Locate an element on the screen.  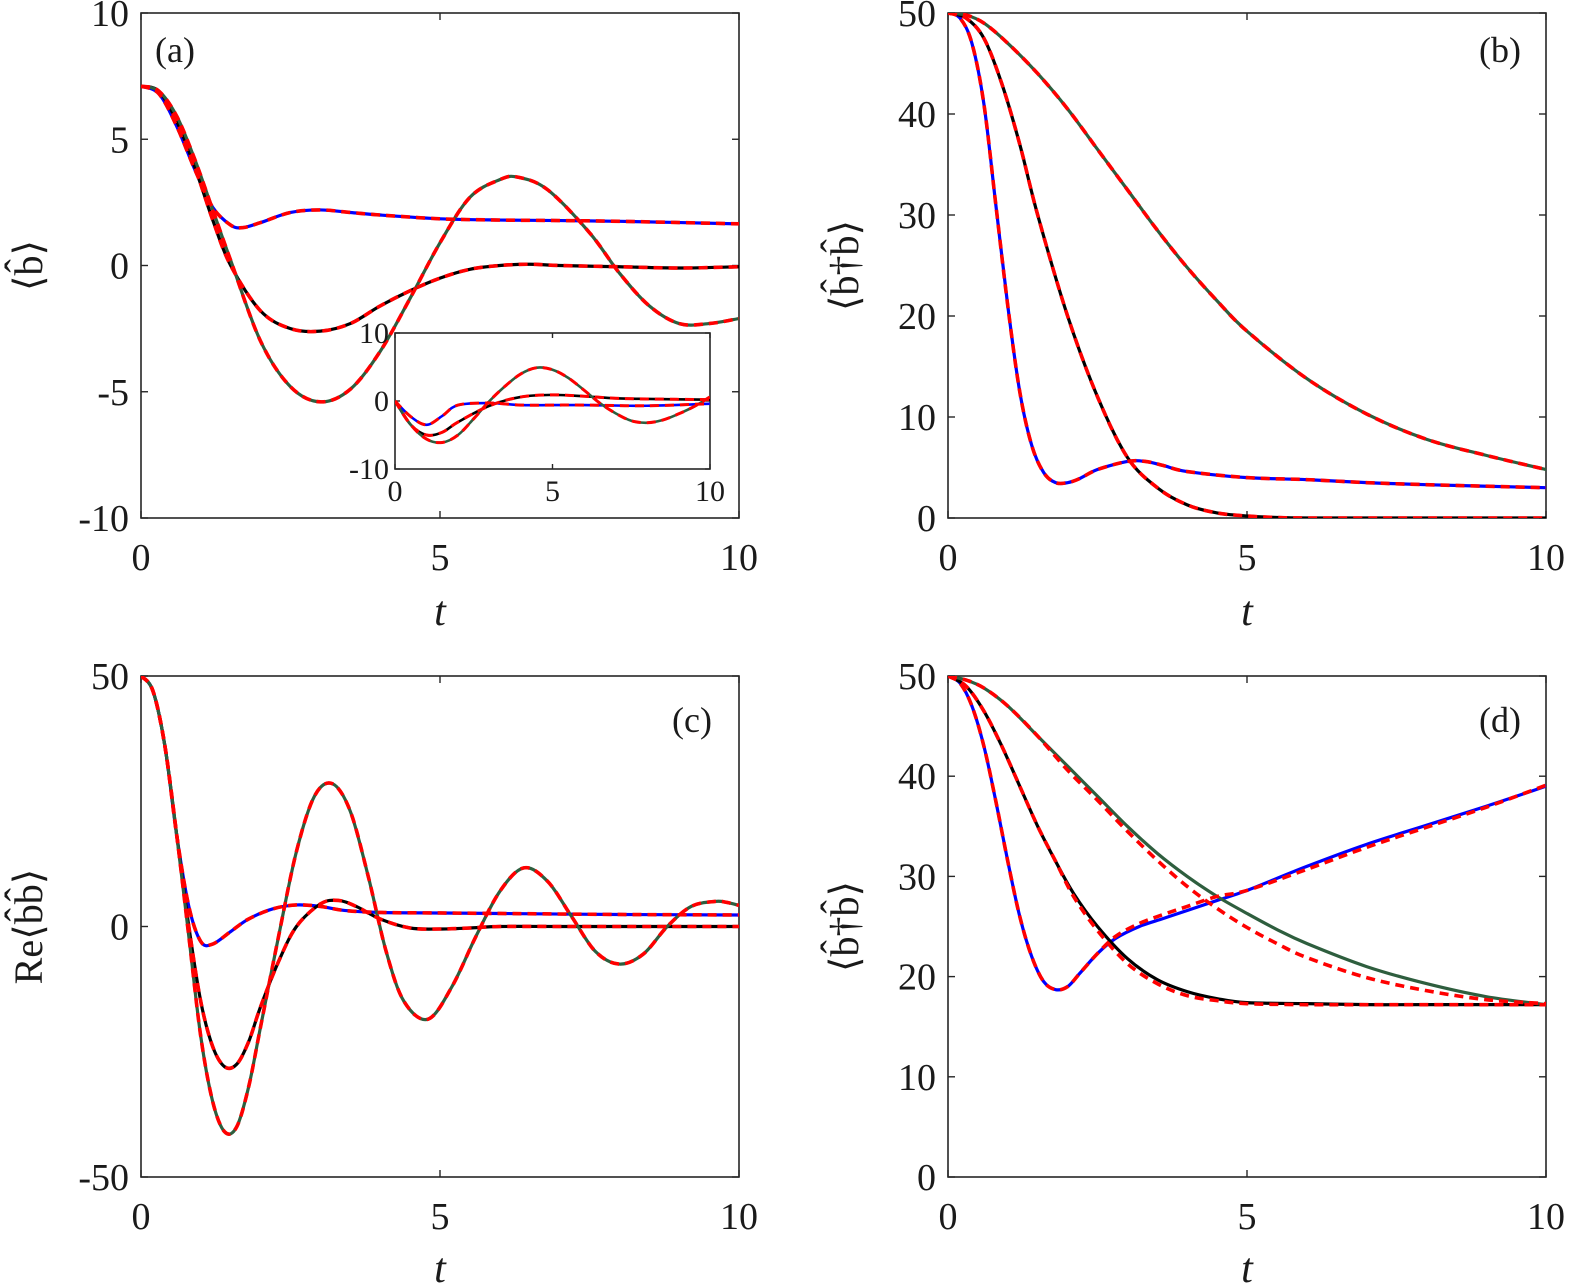
panel-label: (a) is located at coordinates (175, 50).